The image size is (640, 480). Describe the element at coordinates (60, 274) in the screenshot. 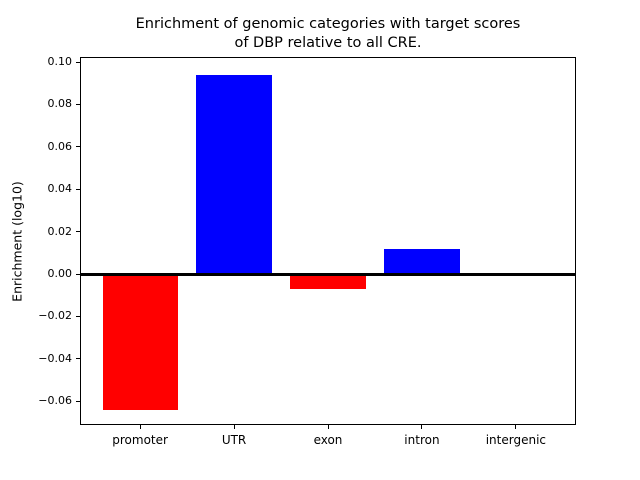

I see `y-tick-label: 0.00` at that location.